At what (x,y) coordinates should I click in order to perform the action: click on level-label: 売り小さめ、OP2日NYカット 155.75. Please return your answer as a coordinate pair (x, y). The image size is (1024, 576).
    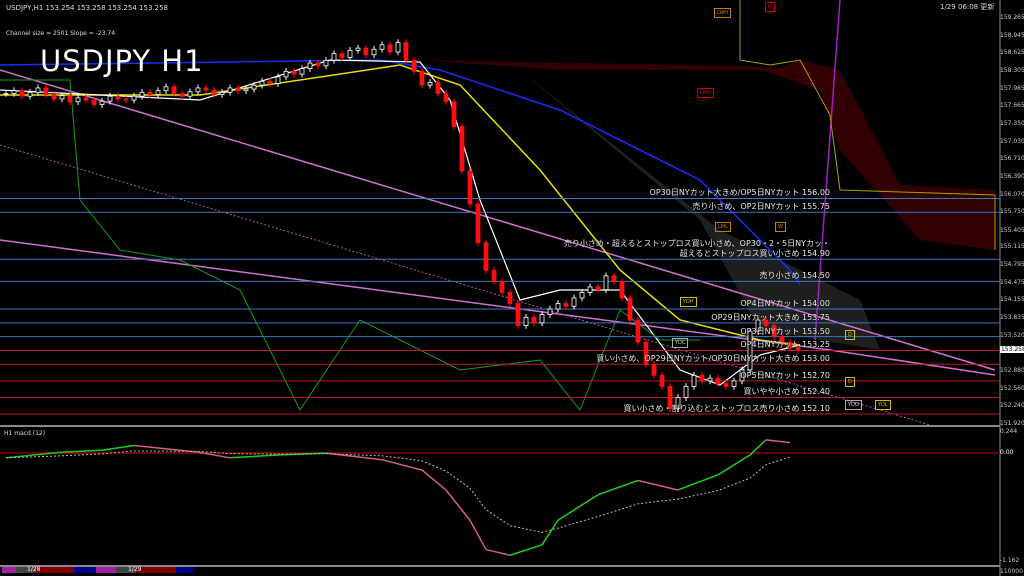
    Looking at the image, I should click on (761, 207).